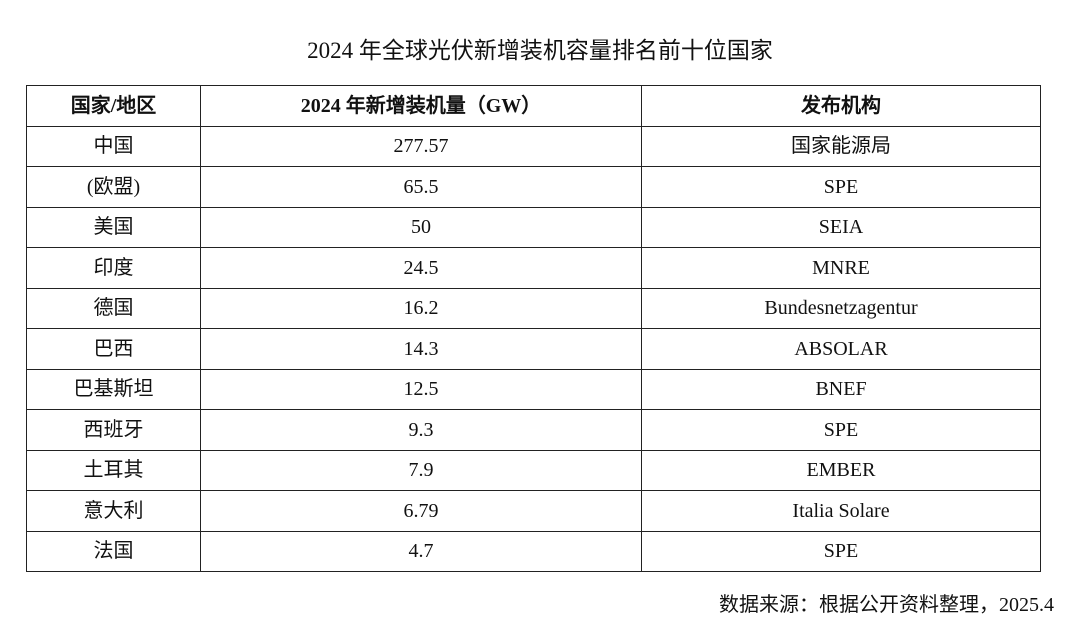 The width and height of the screenshot is (1080, 640). I want to click on table-title: 2024 年全球光伏新增装机容量排名前十位国家, so click(540, 50).